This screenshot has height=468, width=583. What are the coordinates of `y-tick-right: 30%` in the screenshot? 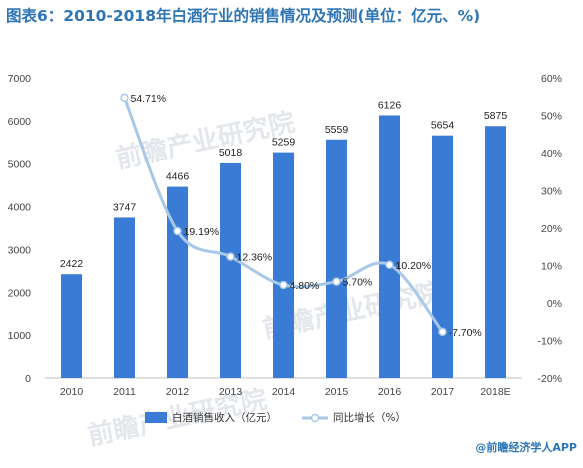 It's located at (551, 192).